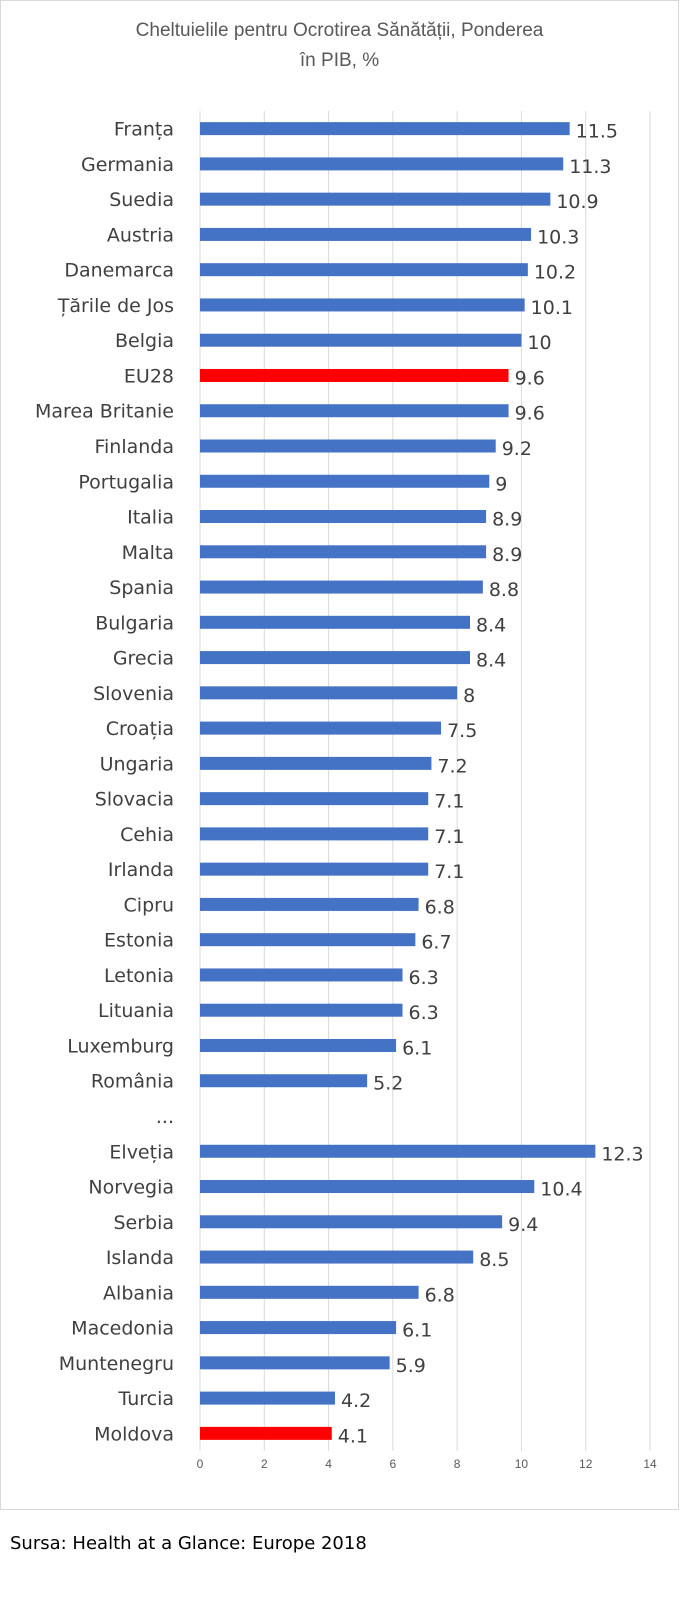  What do you see at coordinates (517, 449) in the screenshot?
I see `data-label: 9.2` at bounding box center [517, 449].